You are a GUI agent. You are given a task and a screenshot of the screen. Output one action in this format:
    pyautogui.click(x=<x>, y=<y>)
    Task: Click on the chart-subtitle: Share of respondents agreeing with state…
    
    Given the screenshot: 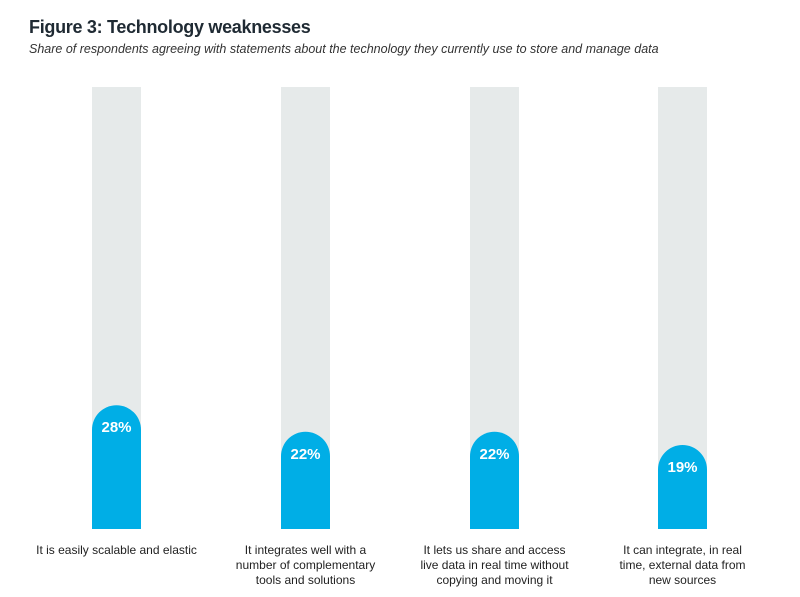 What is the action you would take?
    pyautogui.click(x=344, y=49)
    